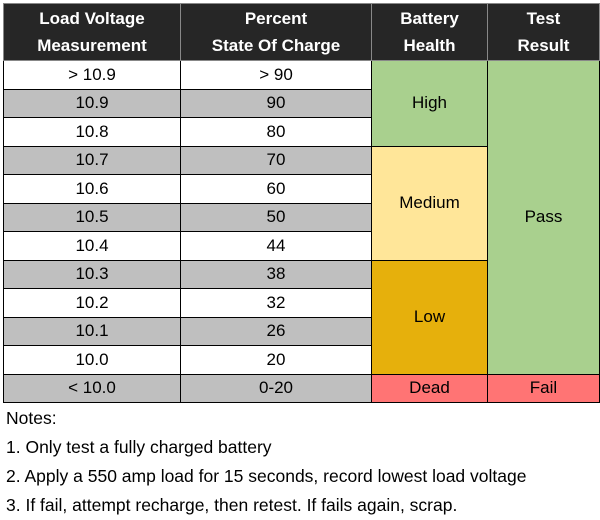 This screenshot has height=520, width=600. Describe the element at coordinates (276, 75) in the screenshot. I see `percent-cell: > 90` at that location.